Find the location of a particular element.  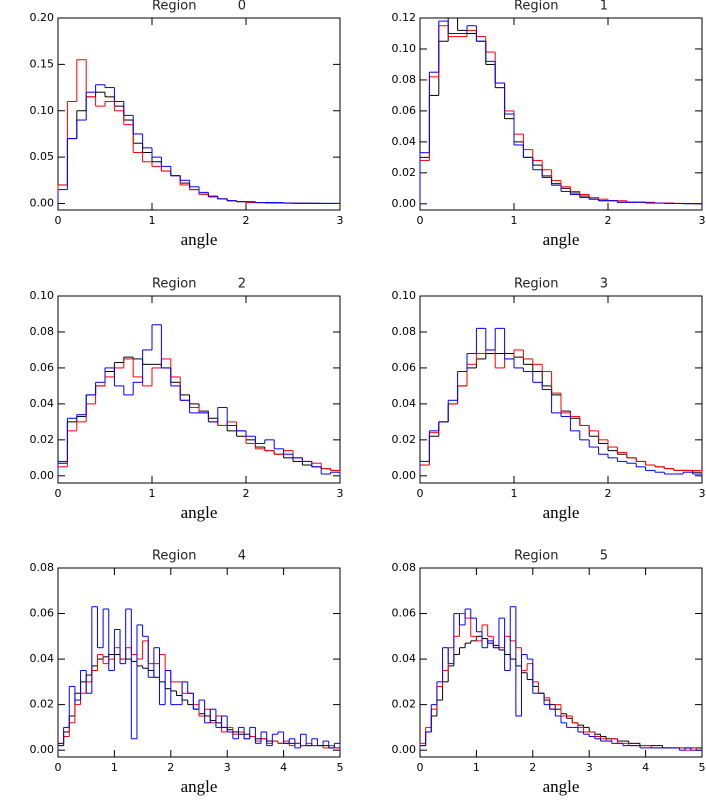

y-tick-label: 0.15 is located at coordinates (42, 63).